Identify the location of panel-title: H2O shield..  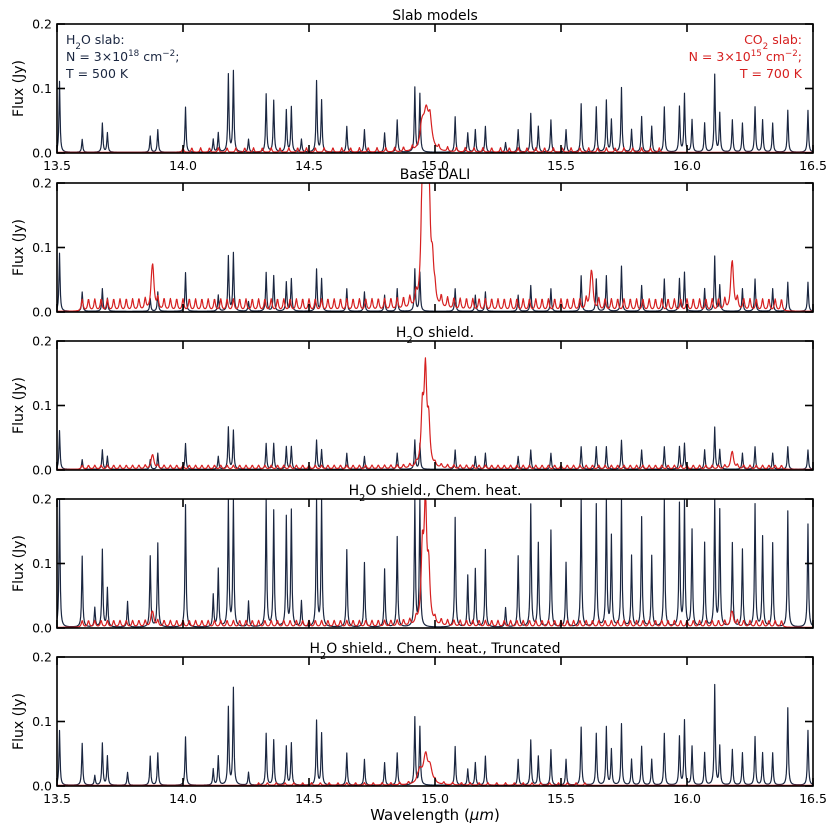
(435, 335).